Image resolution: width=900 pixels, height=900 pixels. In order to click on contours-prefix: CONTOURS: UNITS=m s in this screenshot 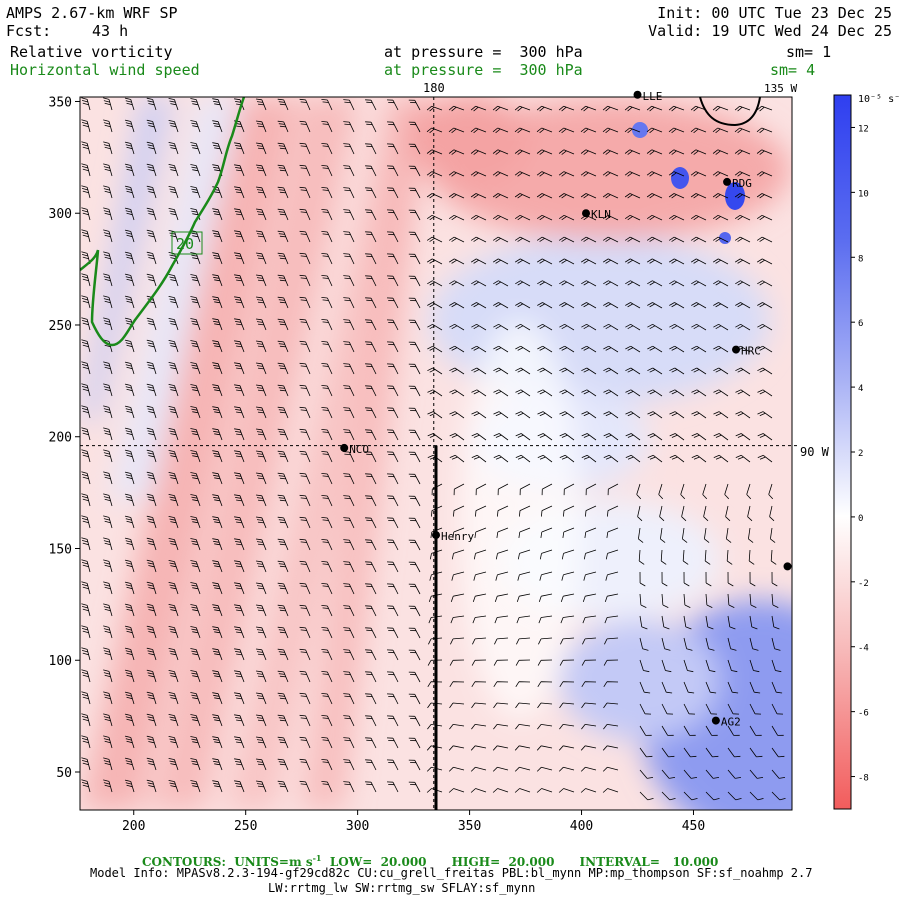, I will do `click(227, 862)`.